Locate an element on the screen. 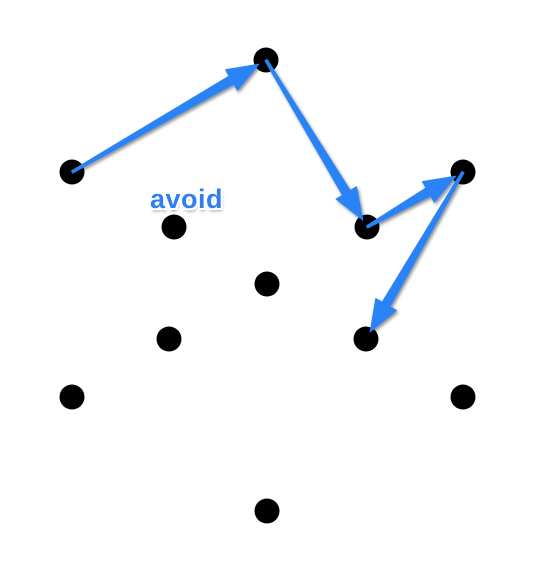 The image size is (538, 563). dot-inner-lower-left is located at coordinates (169, 339).